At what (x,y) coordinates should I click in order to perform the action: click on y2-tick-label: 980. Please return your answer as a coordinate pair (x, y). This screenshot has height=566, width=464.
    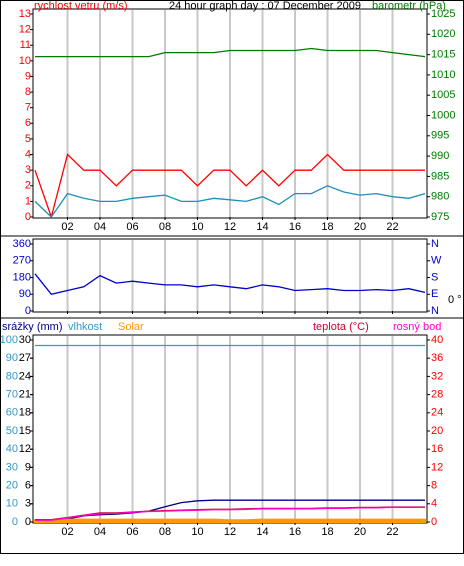
    Looking at the image, I should click on (440, 197).